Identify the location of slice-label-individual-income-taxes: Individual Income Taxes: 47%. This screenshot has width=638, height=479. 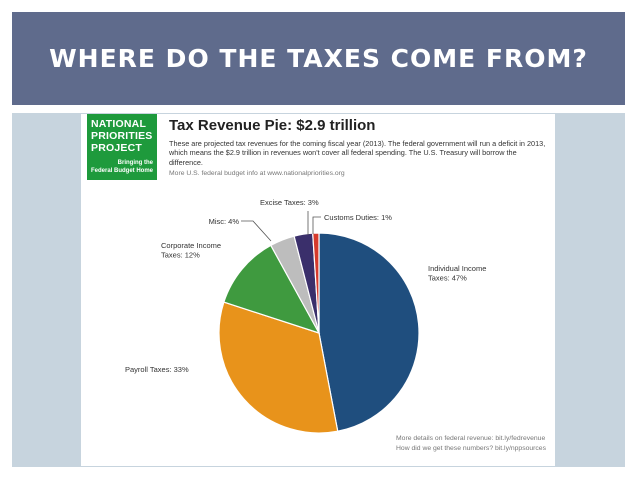
(457, 273).